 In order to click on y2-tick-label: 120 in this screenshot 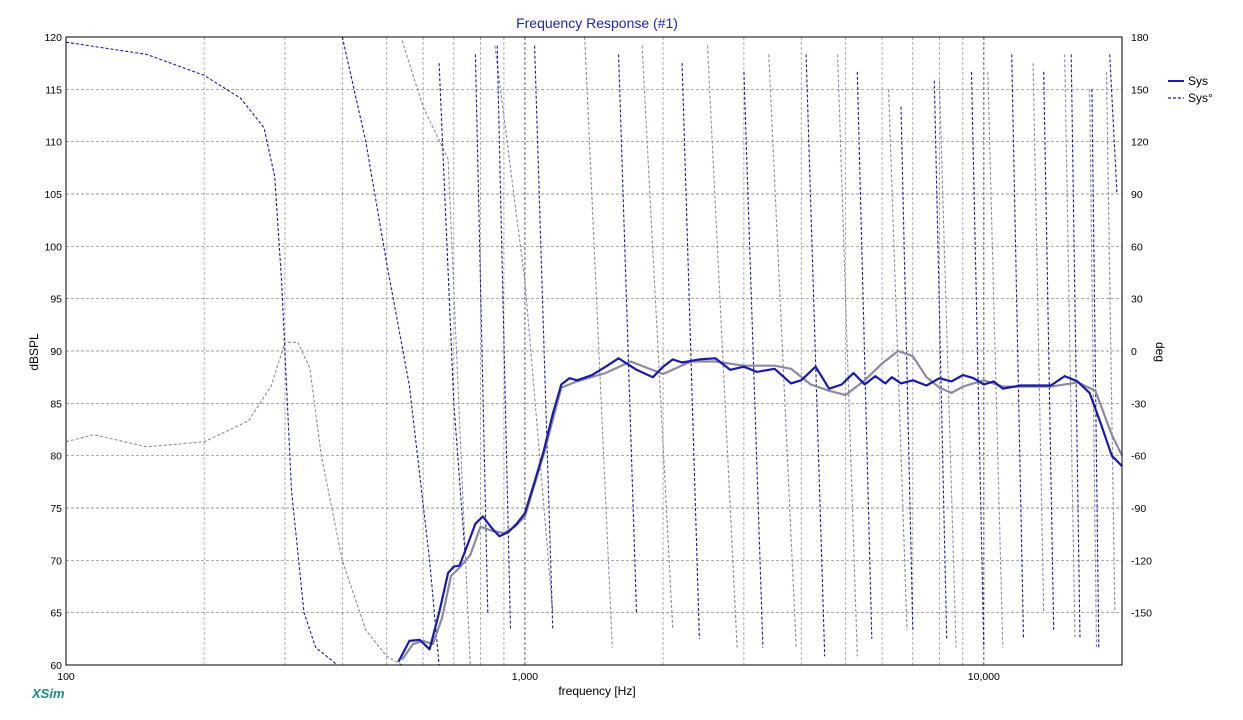, I will do `click(1140, 143)`.